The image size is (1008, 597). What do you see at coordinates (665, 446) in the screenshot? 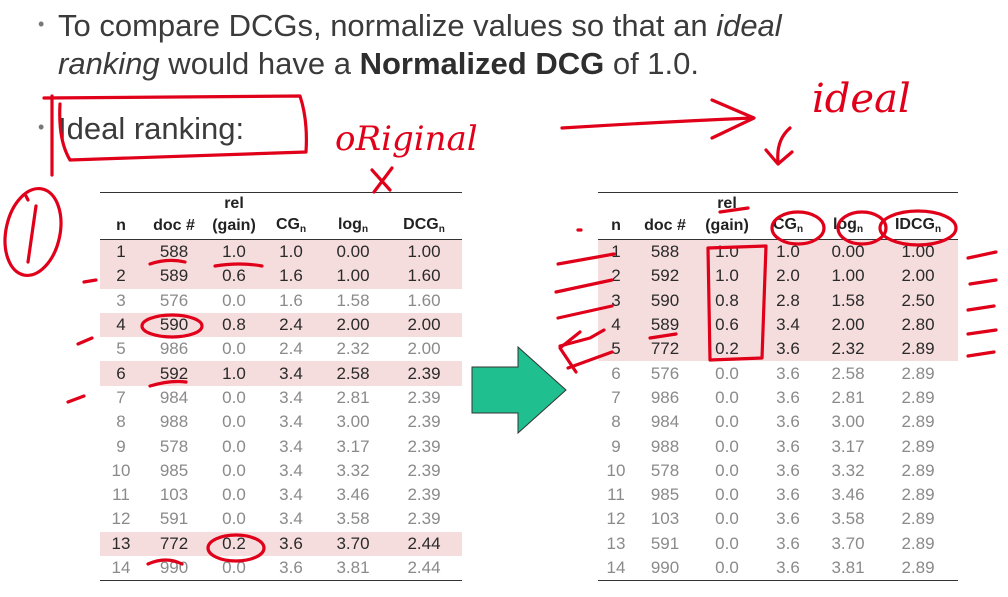
I see `cell-doc: 988` at bounding box center [665, 446].